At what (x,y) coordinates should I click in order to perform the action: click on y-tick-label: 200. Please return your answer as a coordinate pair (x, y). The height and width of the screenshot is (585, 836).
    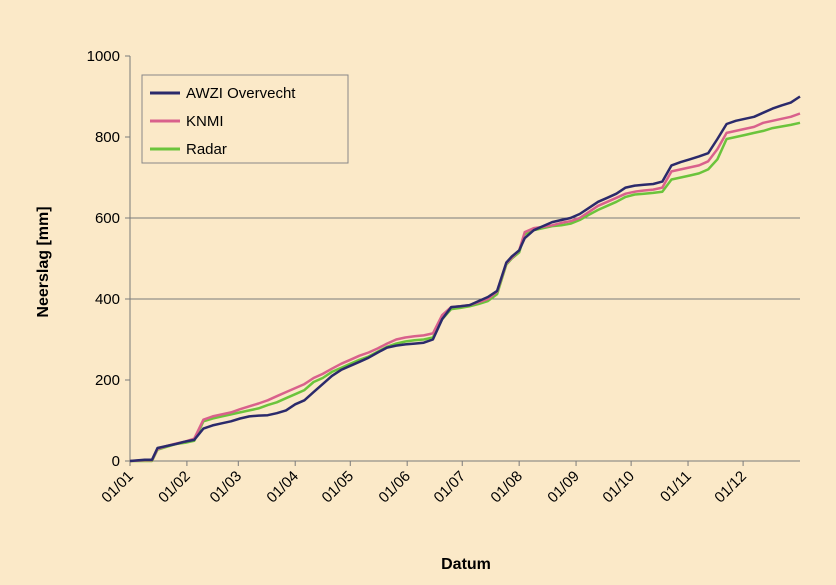
    Looking at the image, I should click on (107, 380).